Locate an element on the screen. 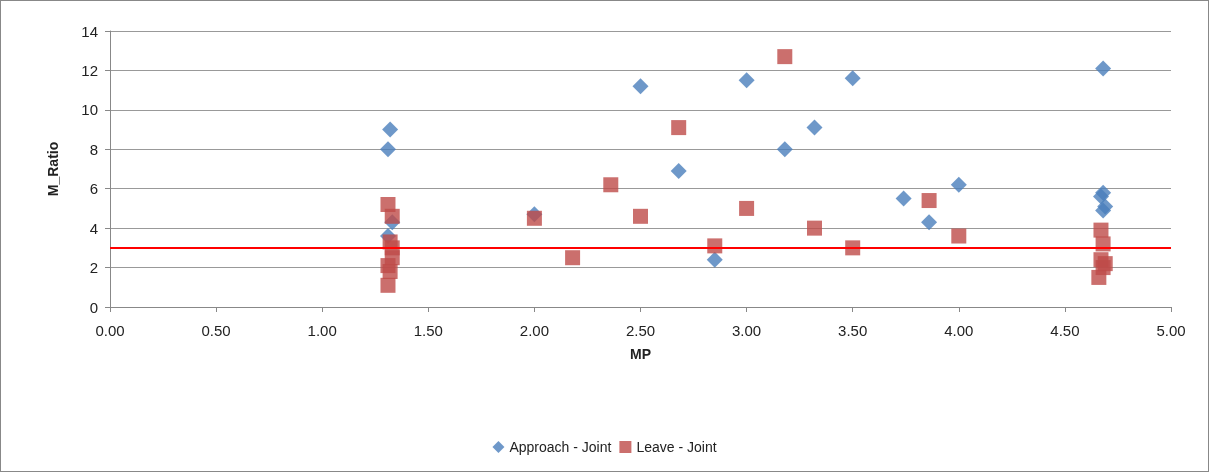 This screenshot has width=1209, height=472. y-tick-label: 10 is located at coordinates (89, 110).